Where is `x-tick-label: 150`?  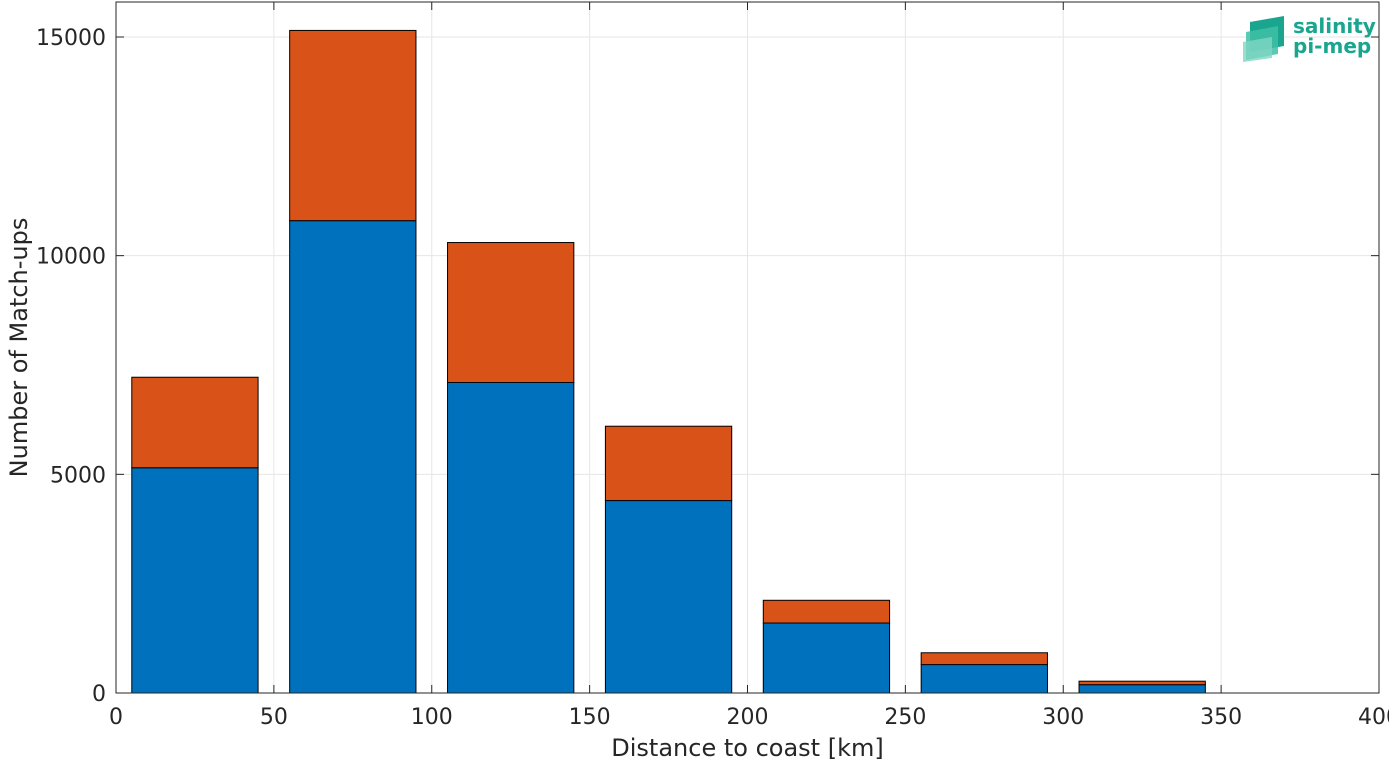 x-tick-label: 150 is located at coordinates (590, 717).